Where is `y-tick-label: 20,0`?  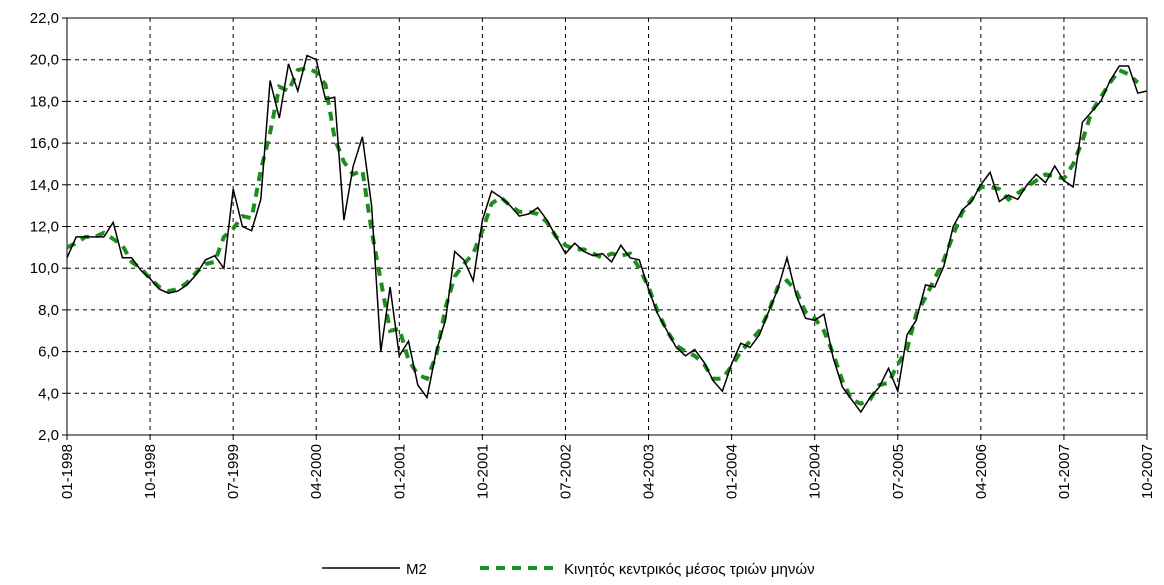 y-tick-label: 20,0 is located at coordinates (44, 60).